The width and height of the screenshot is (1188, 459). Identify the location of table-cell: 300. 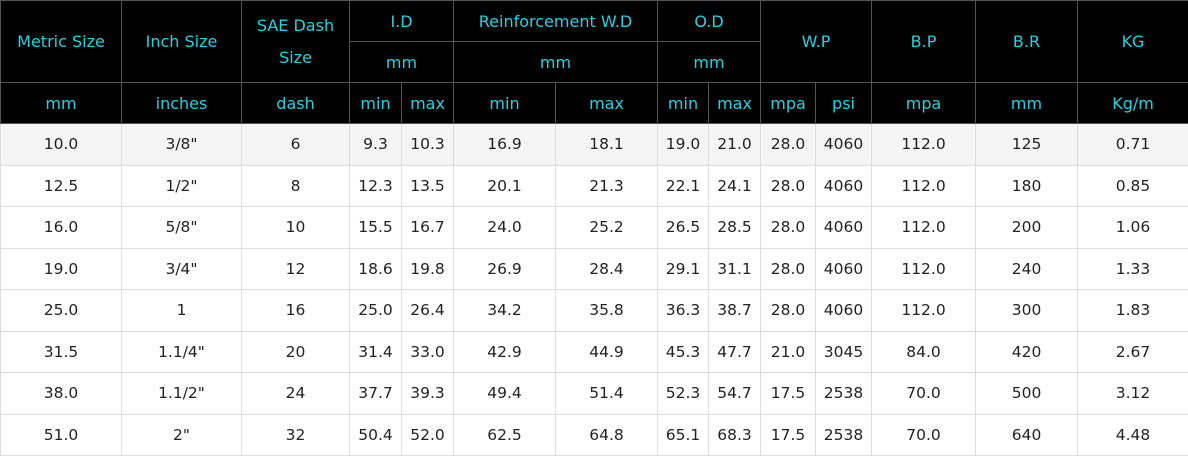
(1027, 310).